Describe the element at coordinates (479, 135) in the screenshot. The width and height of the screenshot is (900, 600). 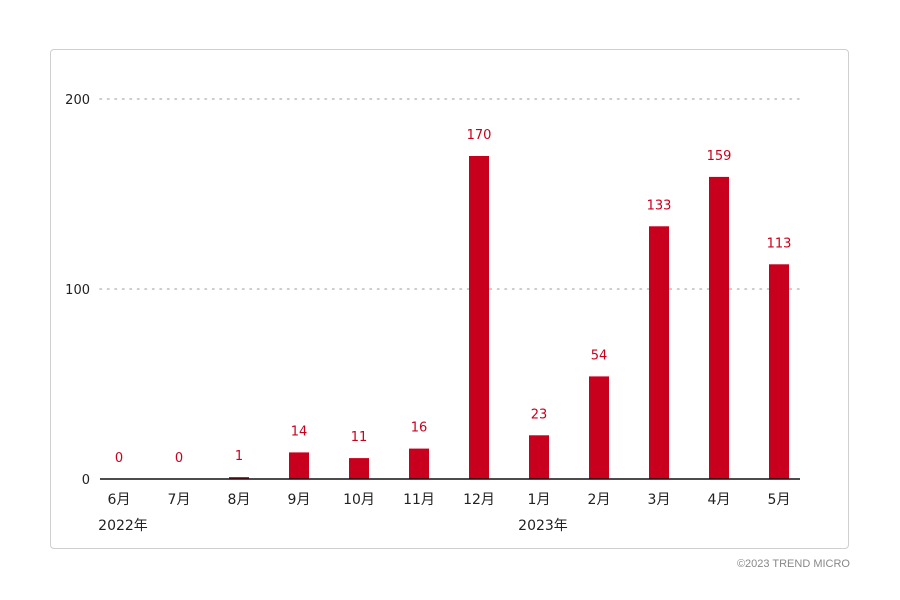
I see `data-label: 170` at that location.